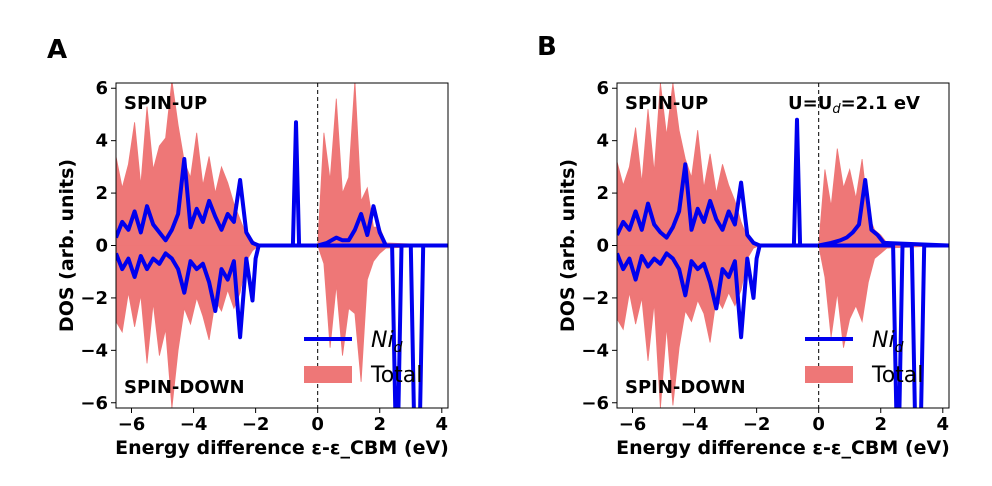 The width and height of the screenshot is (992, 486). What do you see at coordinates (880, 103) in the screenshot?
I see `hubbard-u-tail: =2.1 eV` at bounding box center [880, 103].